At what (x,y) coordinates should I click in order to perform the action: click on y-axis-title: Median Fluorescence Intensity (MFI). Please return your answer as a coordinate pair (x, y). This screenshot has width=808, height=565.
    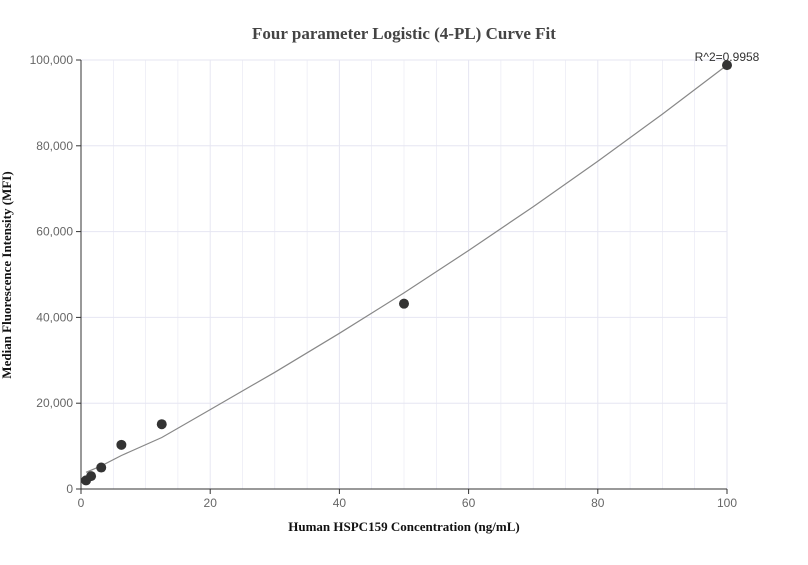
    Looking at the image, I should click on (7, 274).